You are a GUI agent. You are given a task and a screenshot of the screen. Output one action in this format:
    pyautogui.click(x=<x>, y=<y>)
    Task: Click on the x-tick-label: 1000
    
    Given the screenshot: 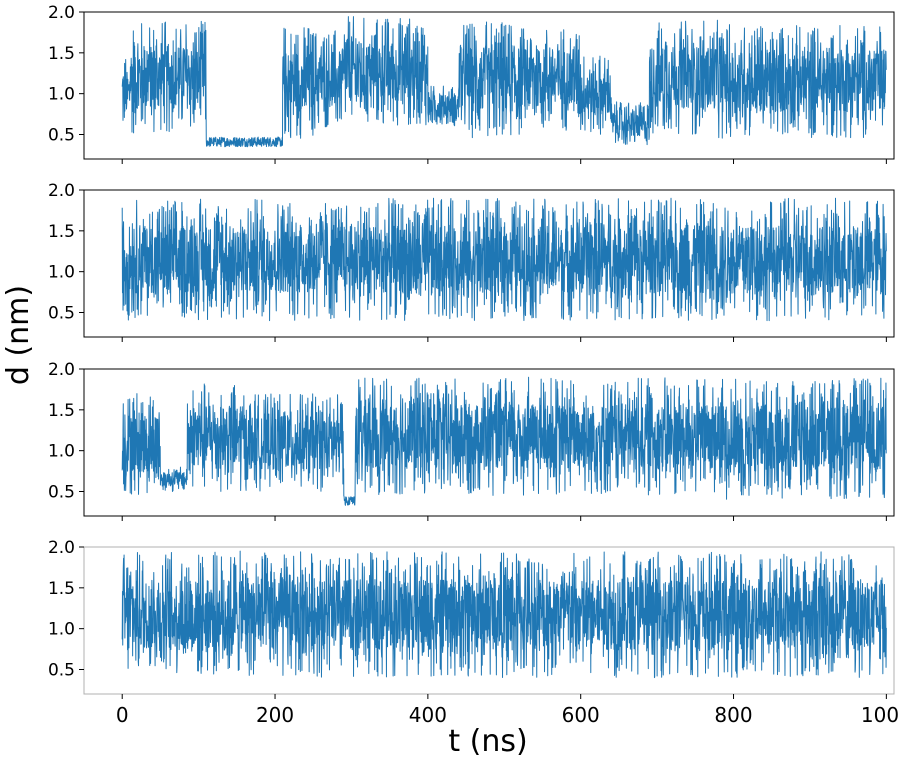 What is the action you would take?
    pyautogui.click(x=880, y=715)
    